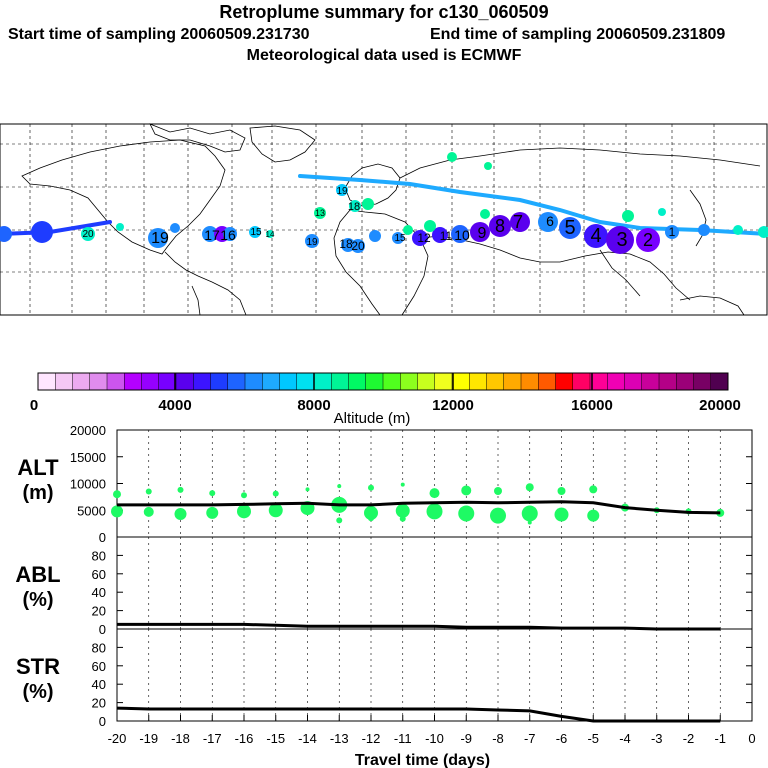 The height and width of the screenshot is (768, 768). What do you see at coordinates (159, 34) in the screenshot?
I see `start-time-label: Start time of sampling 20060509.231730` at bounding box center [159, 34].